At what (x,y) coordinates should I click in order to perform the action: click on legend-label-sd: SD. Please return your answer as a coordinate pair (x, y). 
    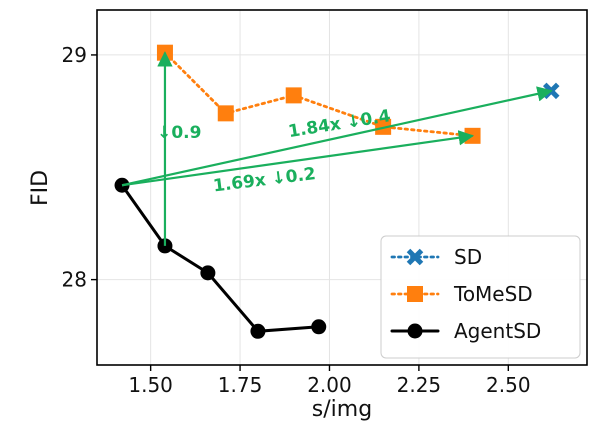
    Looking at the image, I should click on (468, 257).